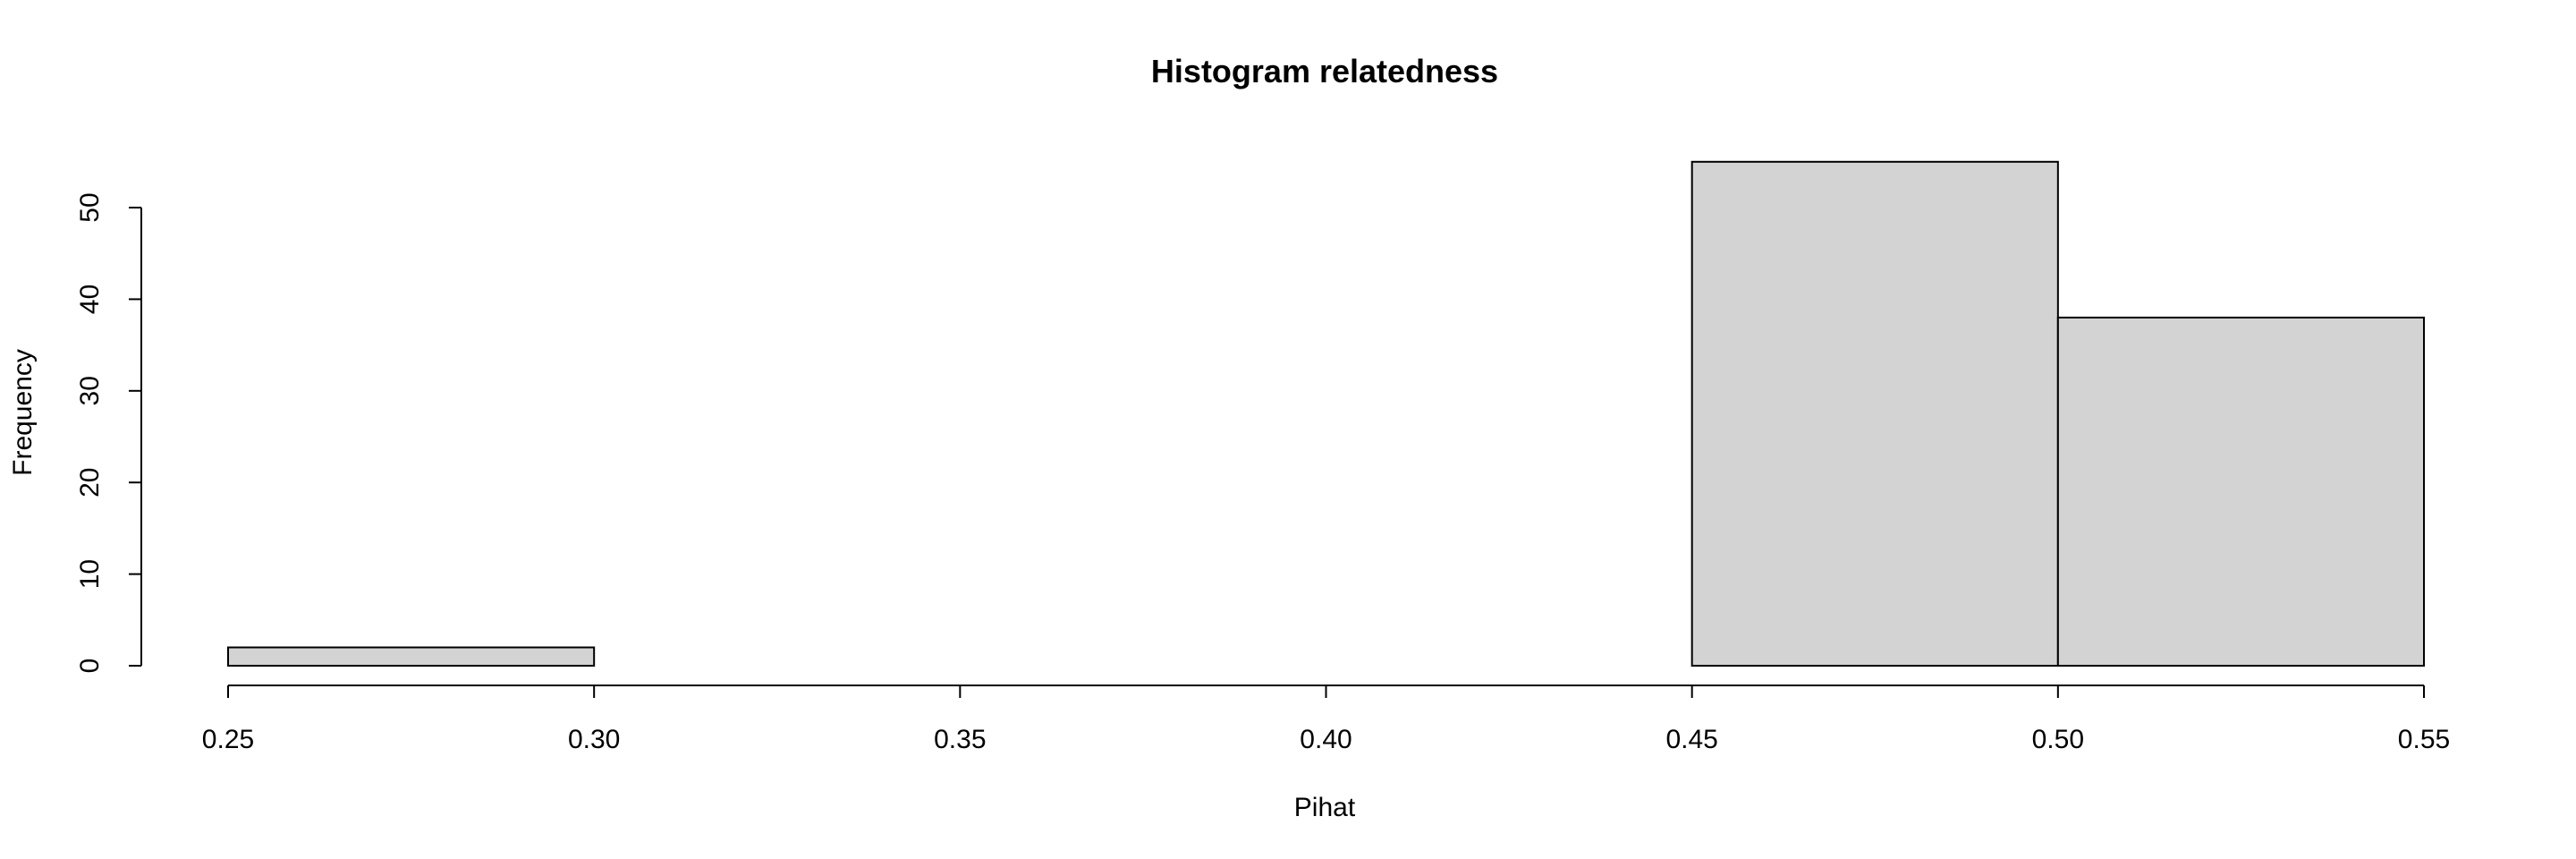 The height and width of the screenshot is (859, 2576). Describe the element at coordinates (90, 390) in the screenshot. I see `y-tick-label: 30` at that location.